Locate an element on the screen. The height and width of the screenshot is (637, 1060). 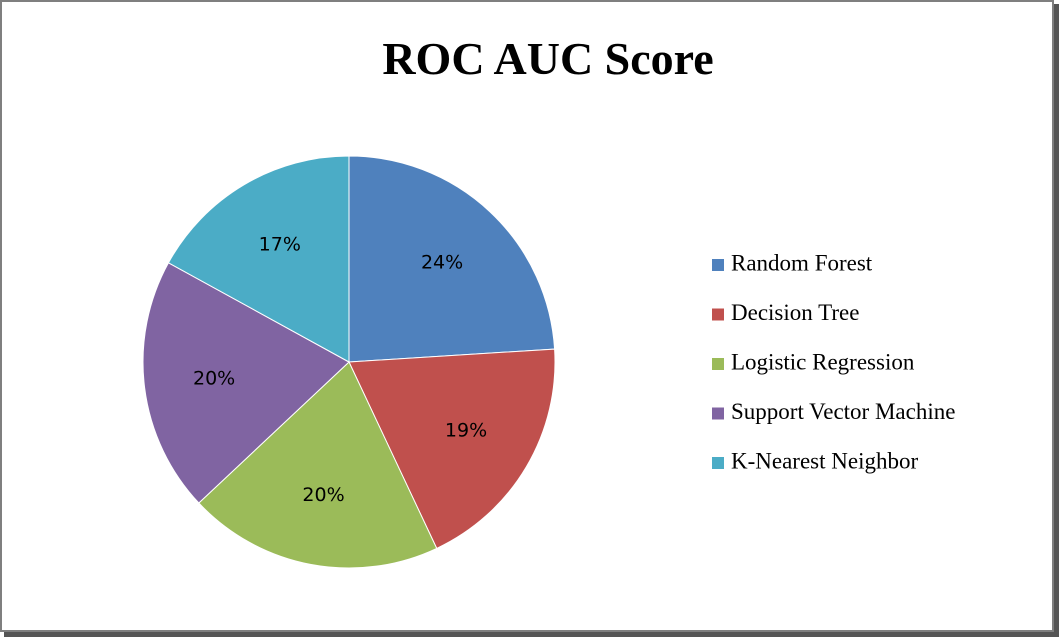
chart-title: ROC AUC Score is located at coordinates (547, 58).